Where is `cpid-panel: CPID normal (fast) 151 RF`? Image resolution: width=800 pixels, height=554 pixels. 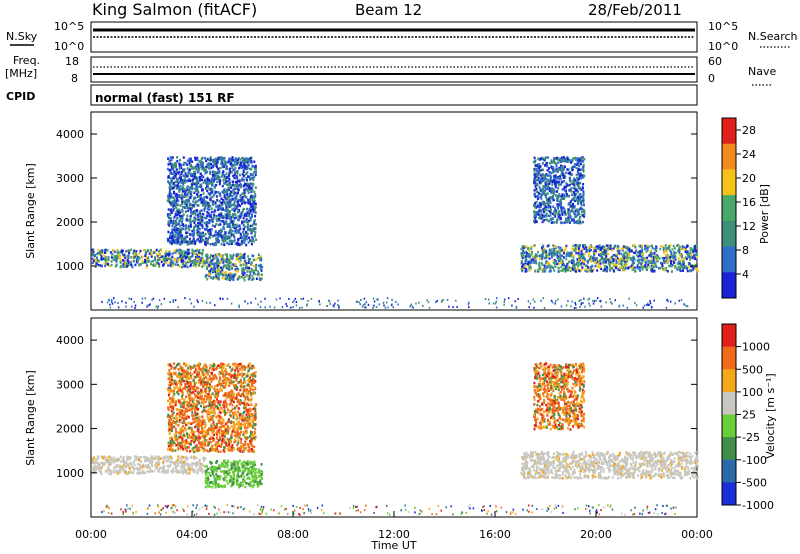
cpid-panel: CPID normal (fast) 151 RF is located at coordinates (352, 95).